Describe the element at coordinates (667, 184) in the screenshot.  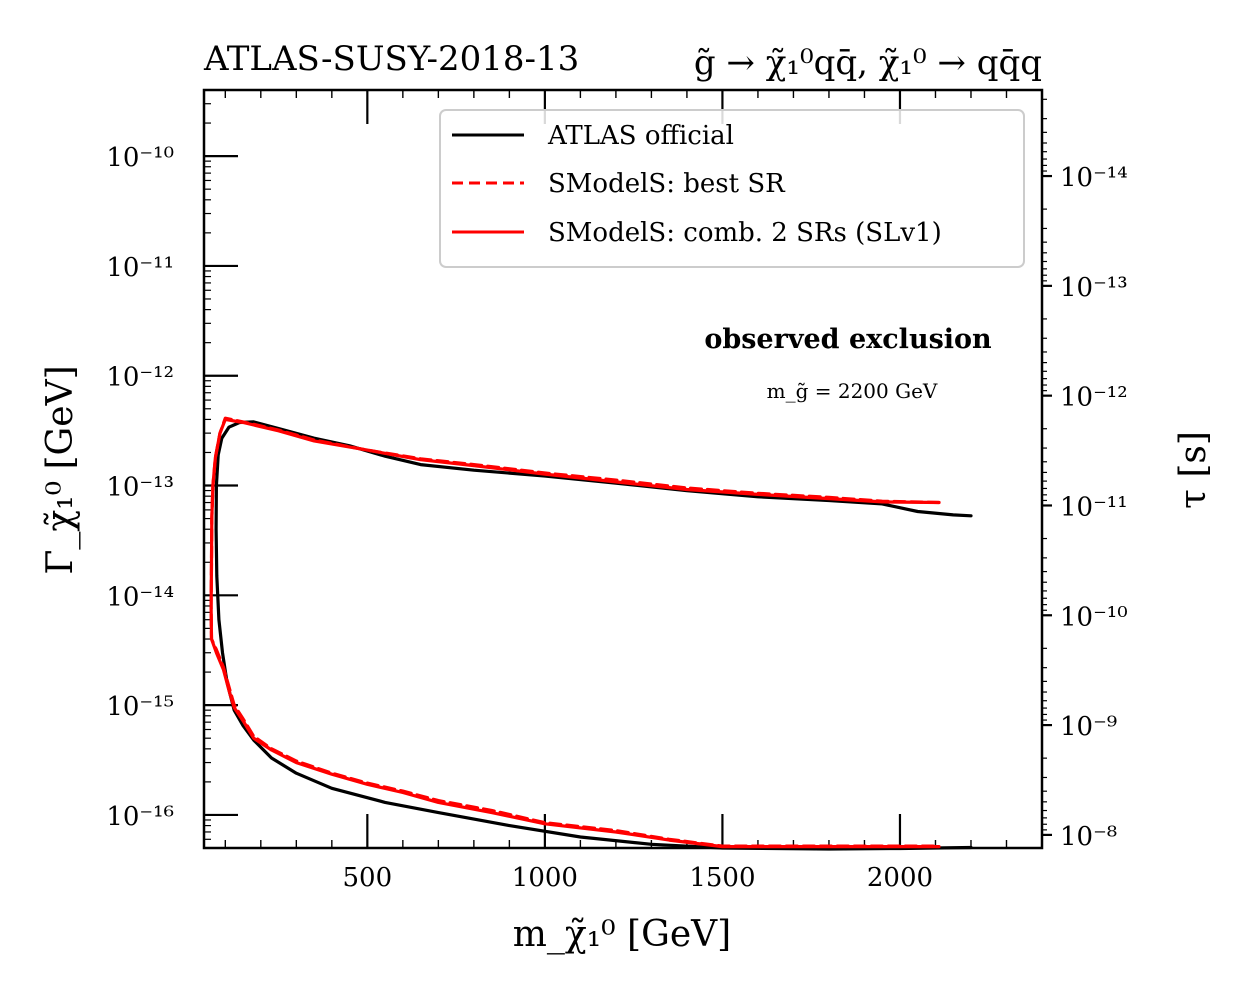
I see `legend-label-best-sr: SModelS: best SR` at that location.